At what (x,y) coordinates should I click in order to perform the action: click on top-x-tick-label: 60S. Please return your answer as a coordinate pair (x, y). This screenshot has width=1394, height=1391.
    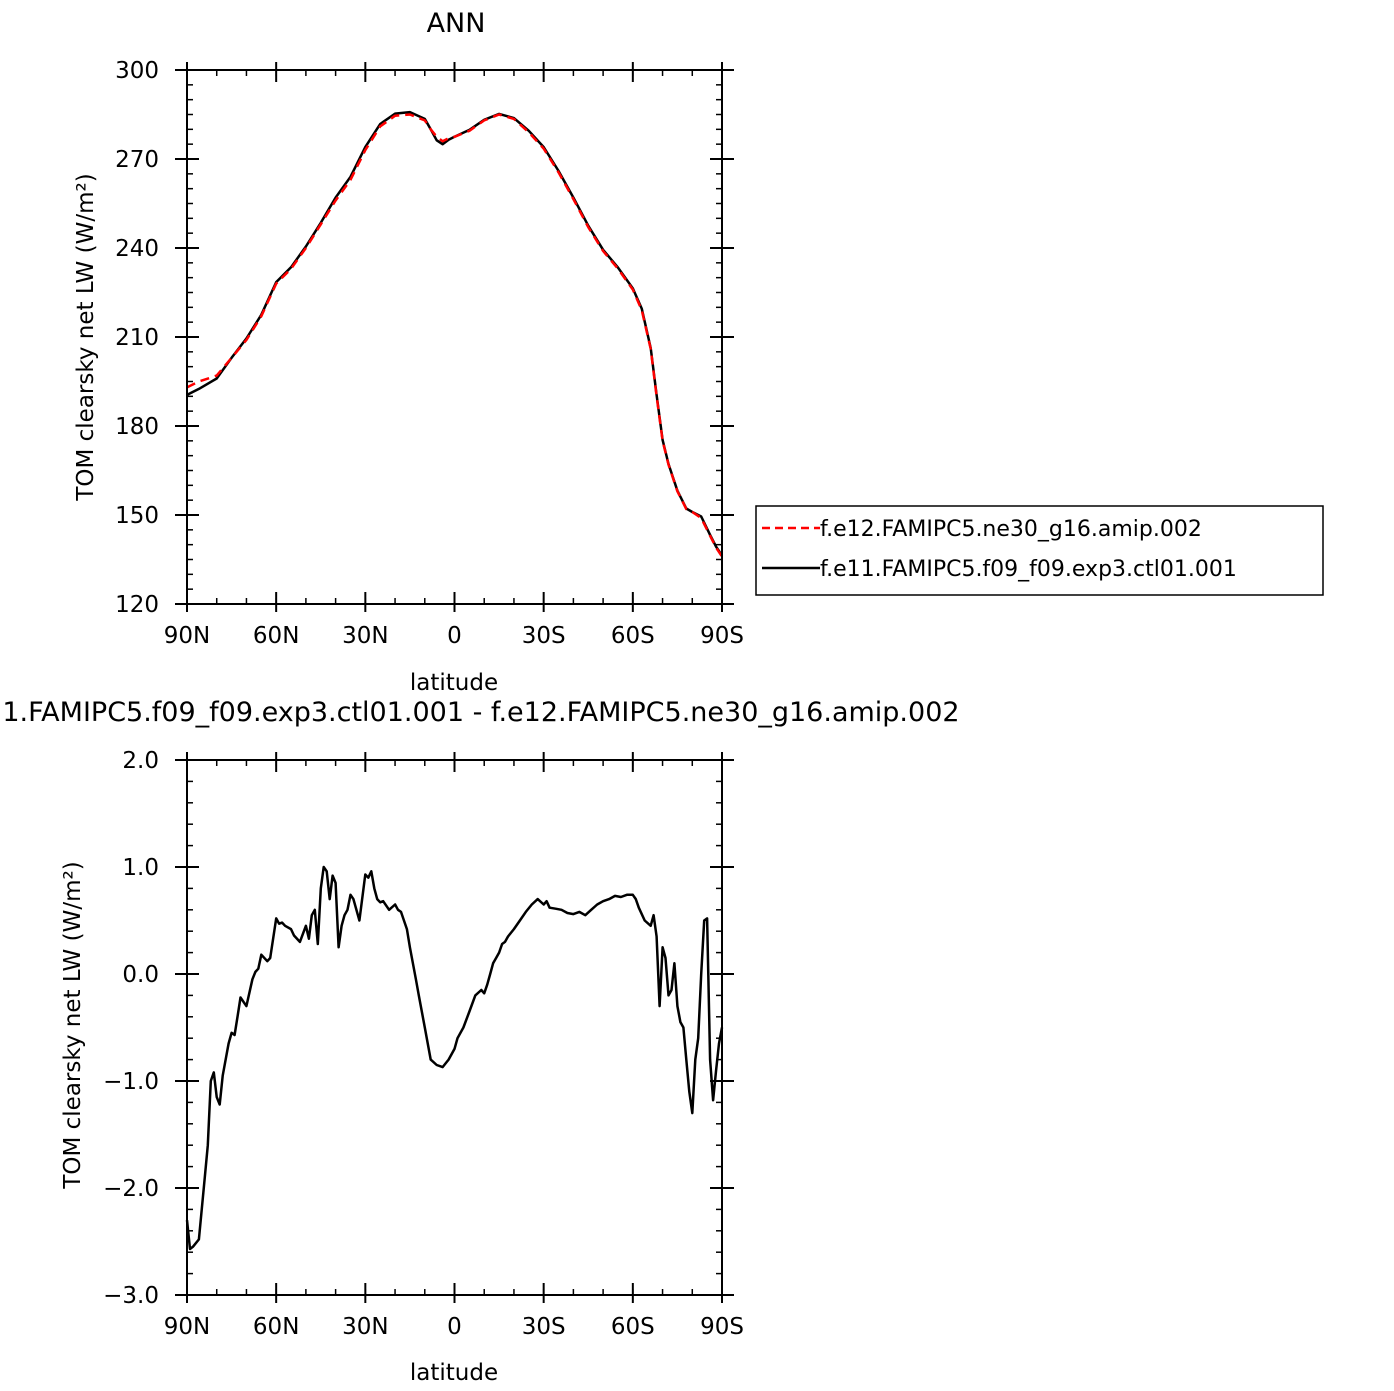
    Looking at the image, I should click on (633, 636).